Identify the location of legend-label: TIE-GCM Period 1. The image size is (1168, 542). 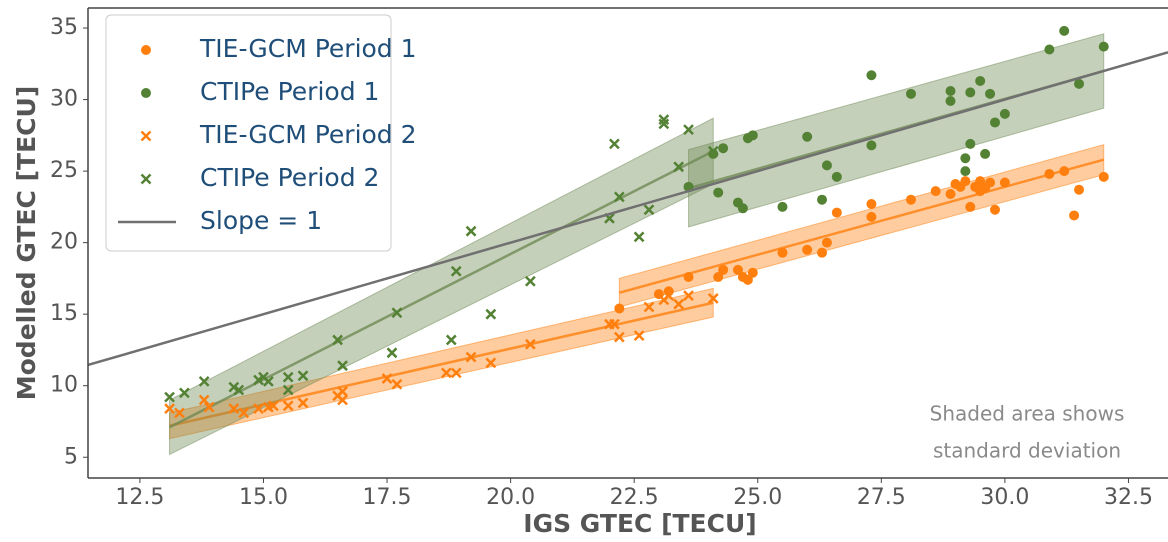
(308, 48).